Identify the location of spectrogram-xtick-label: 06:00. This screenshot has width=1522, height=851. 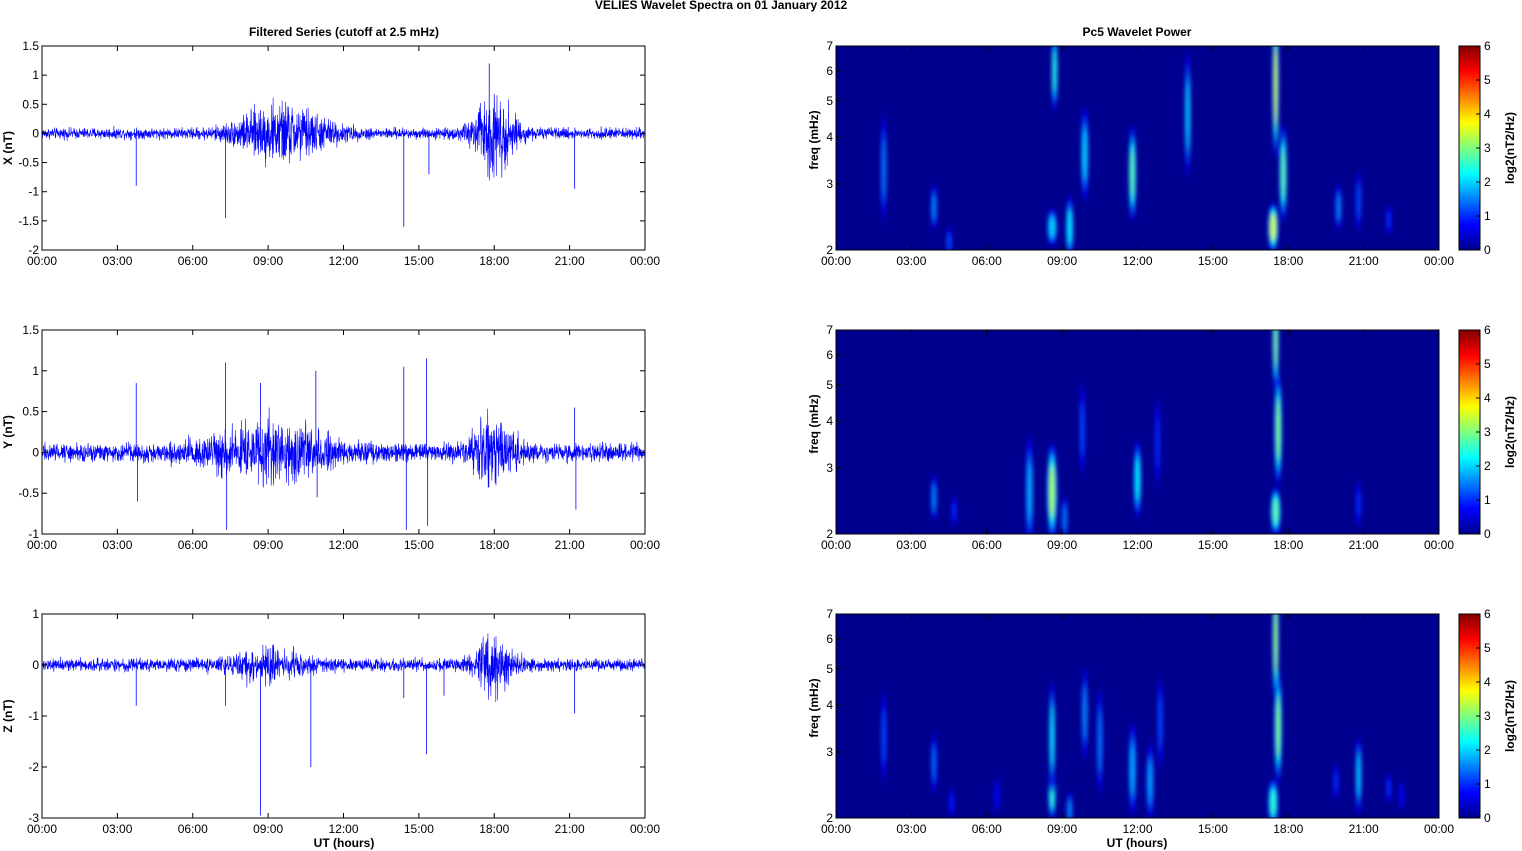
(987, 829).